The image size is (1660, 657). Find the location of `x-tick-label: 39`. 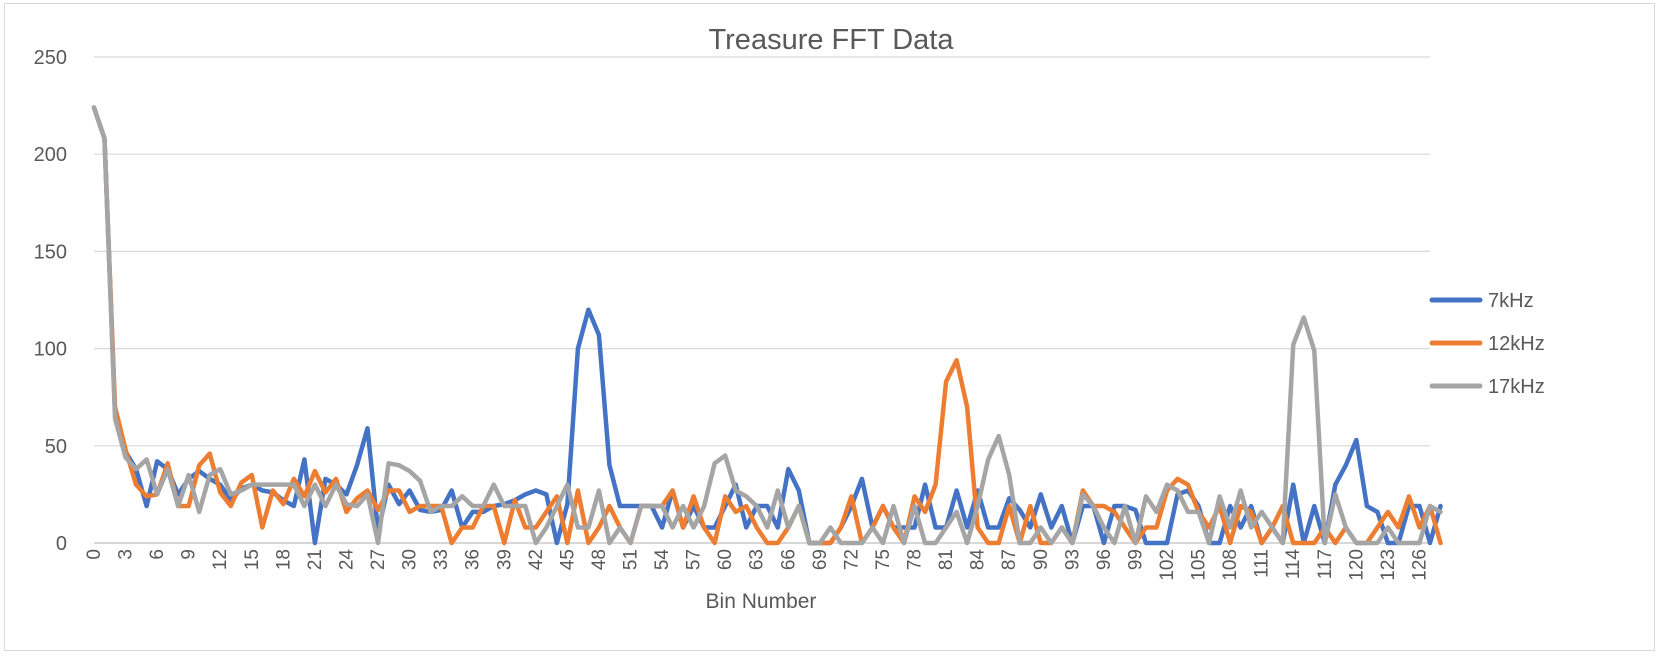

x-tick-label: 39 is located at coordinates (504, 559).